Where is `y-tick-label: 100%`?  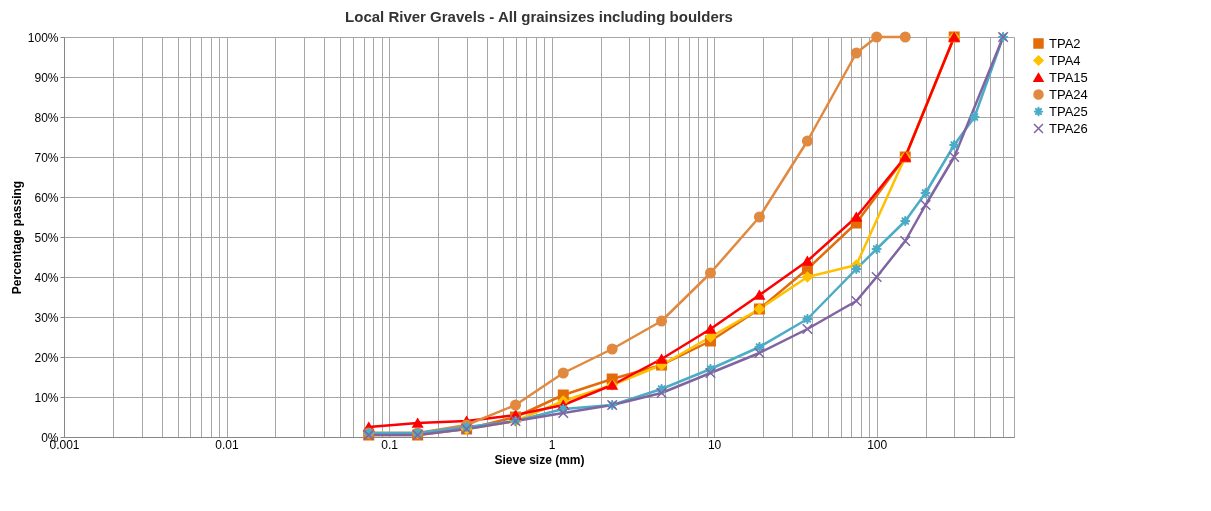
y-tick-label: 100% is located at coordinates (43, 37).